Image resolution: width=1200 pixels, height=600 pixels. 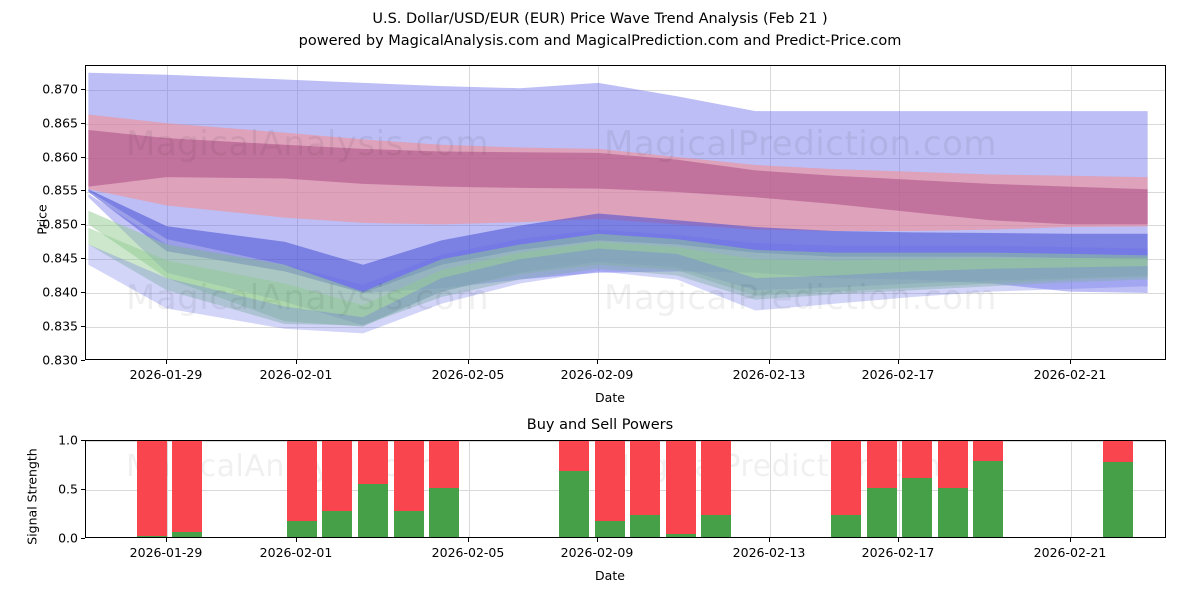 I want to click on y-axis-tick-label: 0.830, so click(x=60, y=360).